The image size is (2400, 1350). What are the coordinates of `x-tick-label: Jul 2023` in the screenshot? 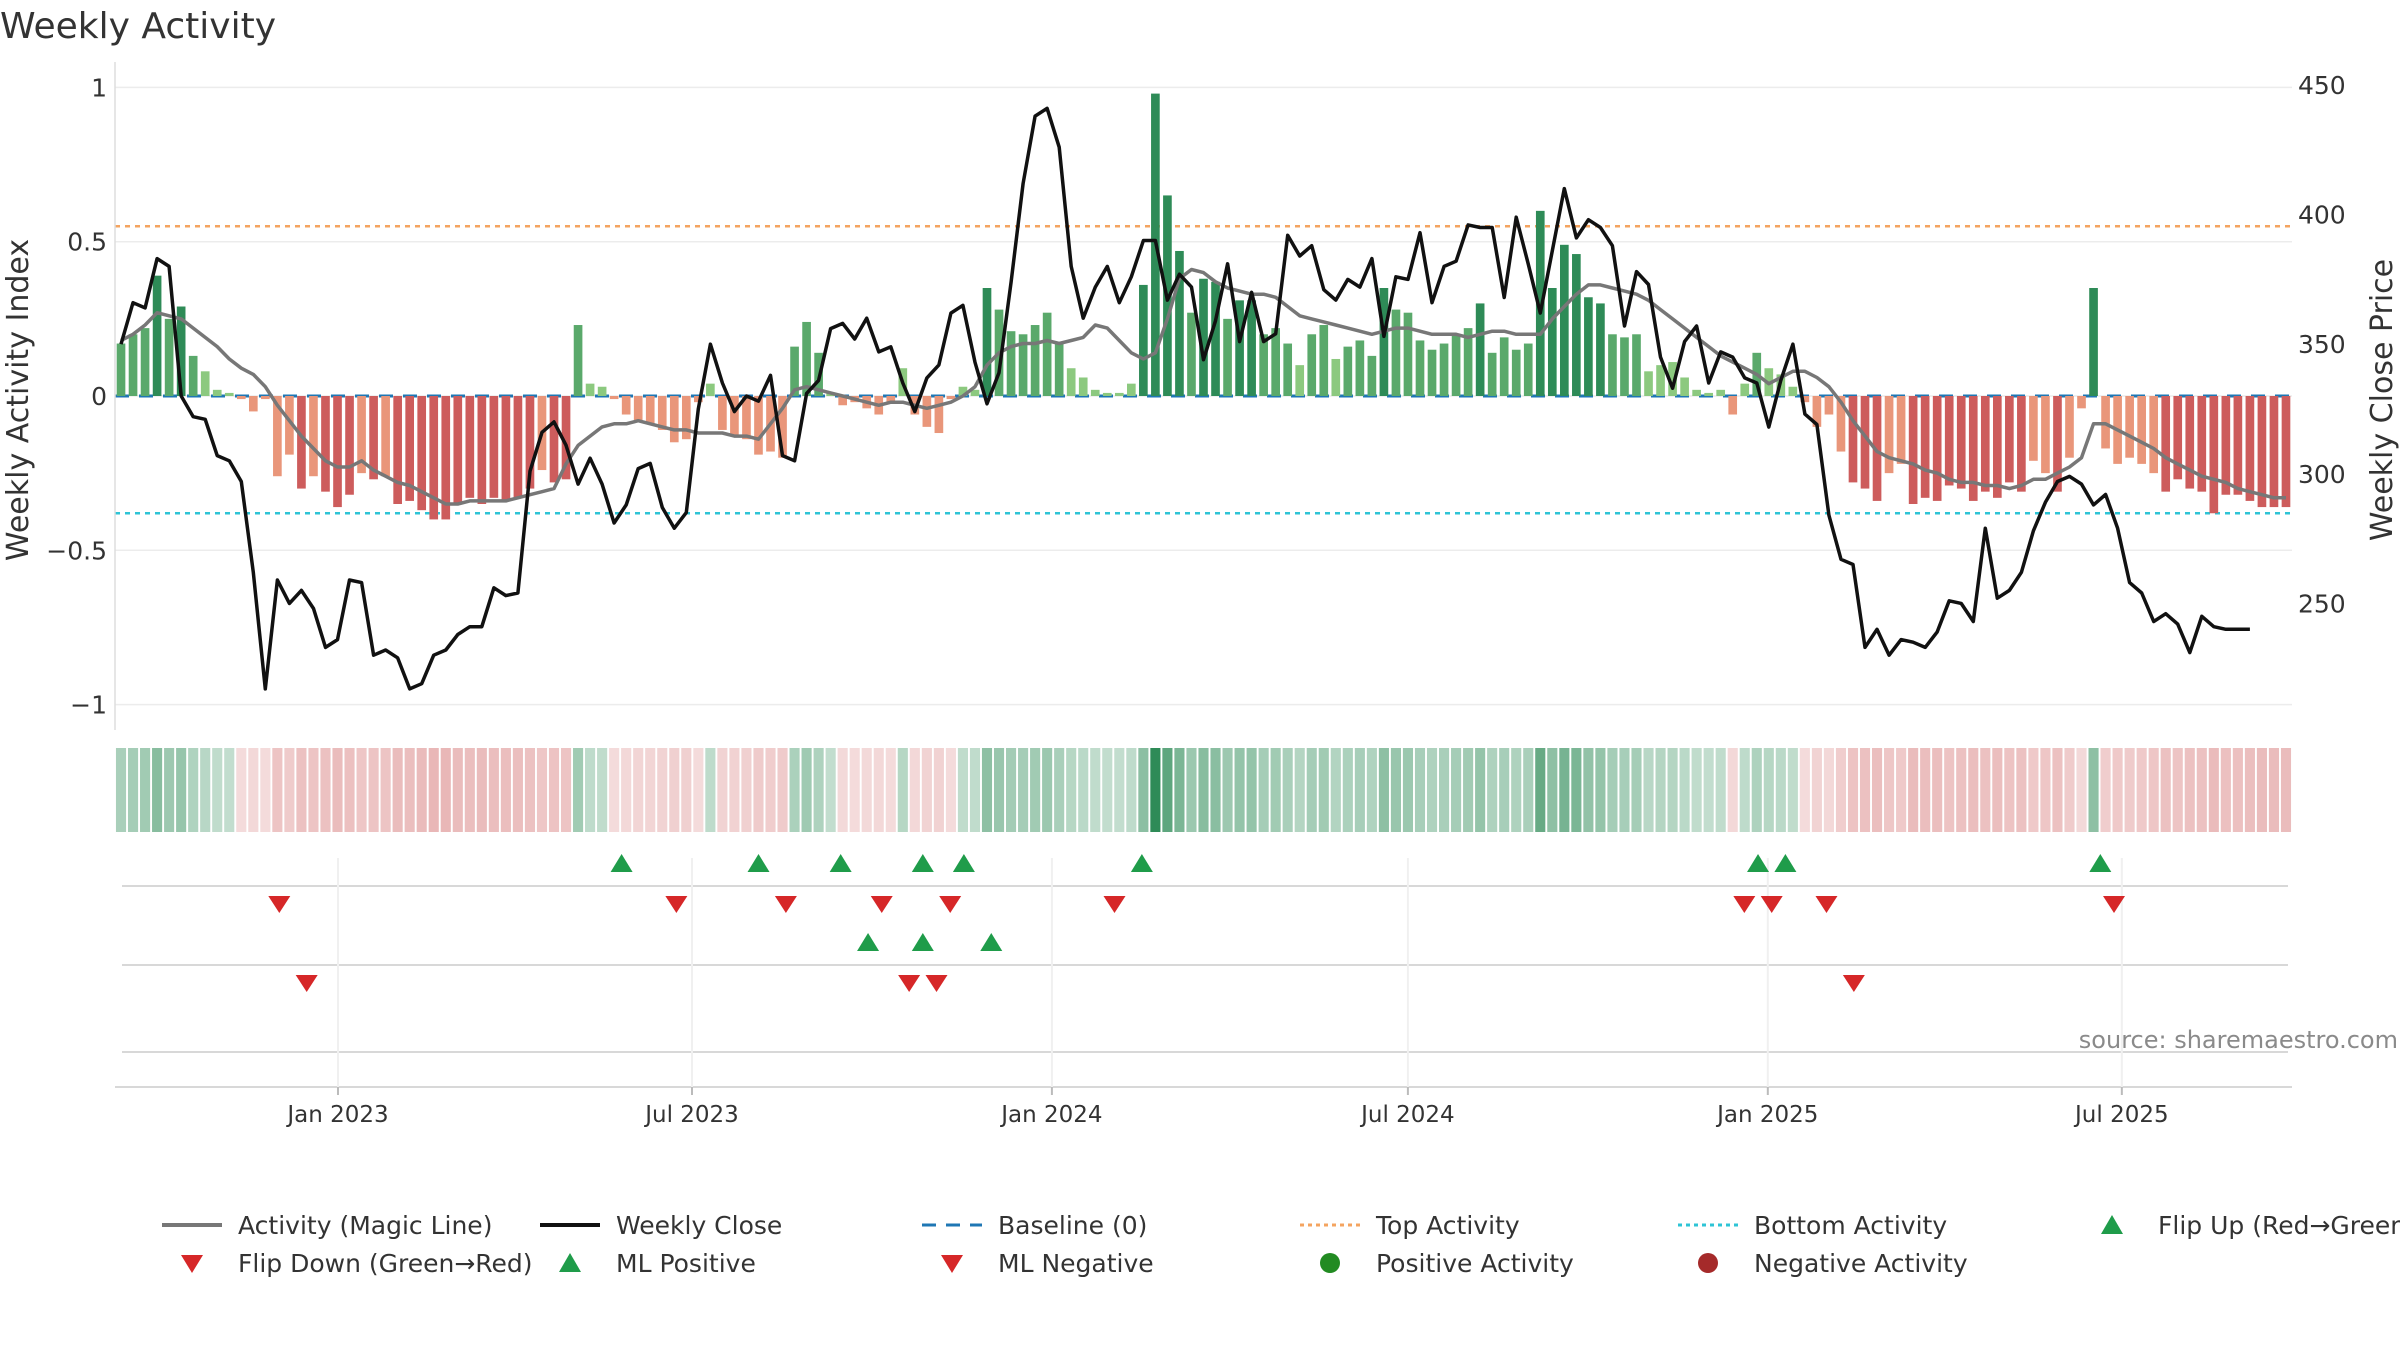 It's located at (691, 1115).